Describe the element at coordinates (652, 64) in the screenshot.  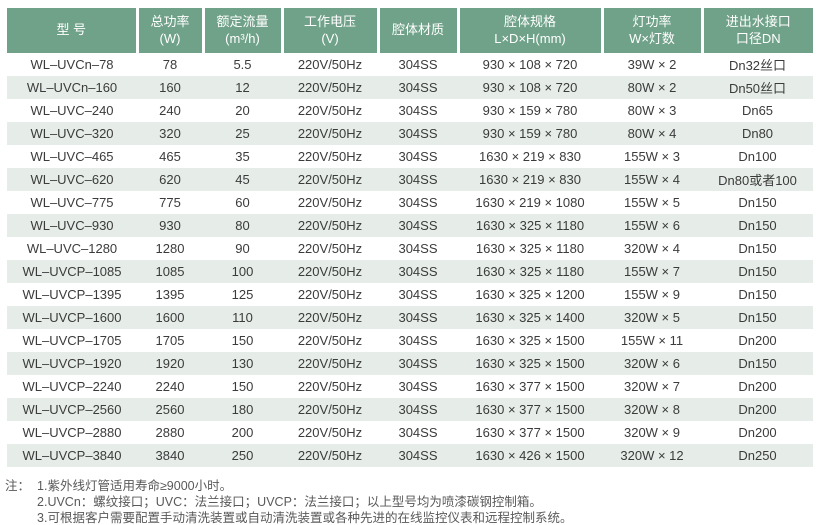
I see `table-cell: 39W × 2` at that location.